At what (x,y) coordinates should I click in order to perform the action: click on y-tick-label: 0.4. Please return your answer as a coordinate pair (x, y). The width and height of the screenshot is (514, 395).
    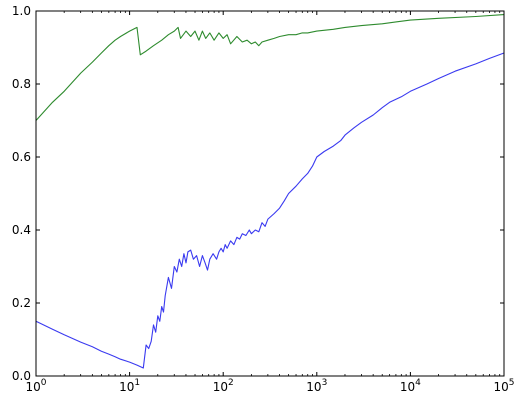
    Looking at the image, I should click on (21, 230).